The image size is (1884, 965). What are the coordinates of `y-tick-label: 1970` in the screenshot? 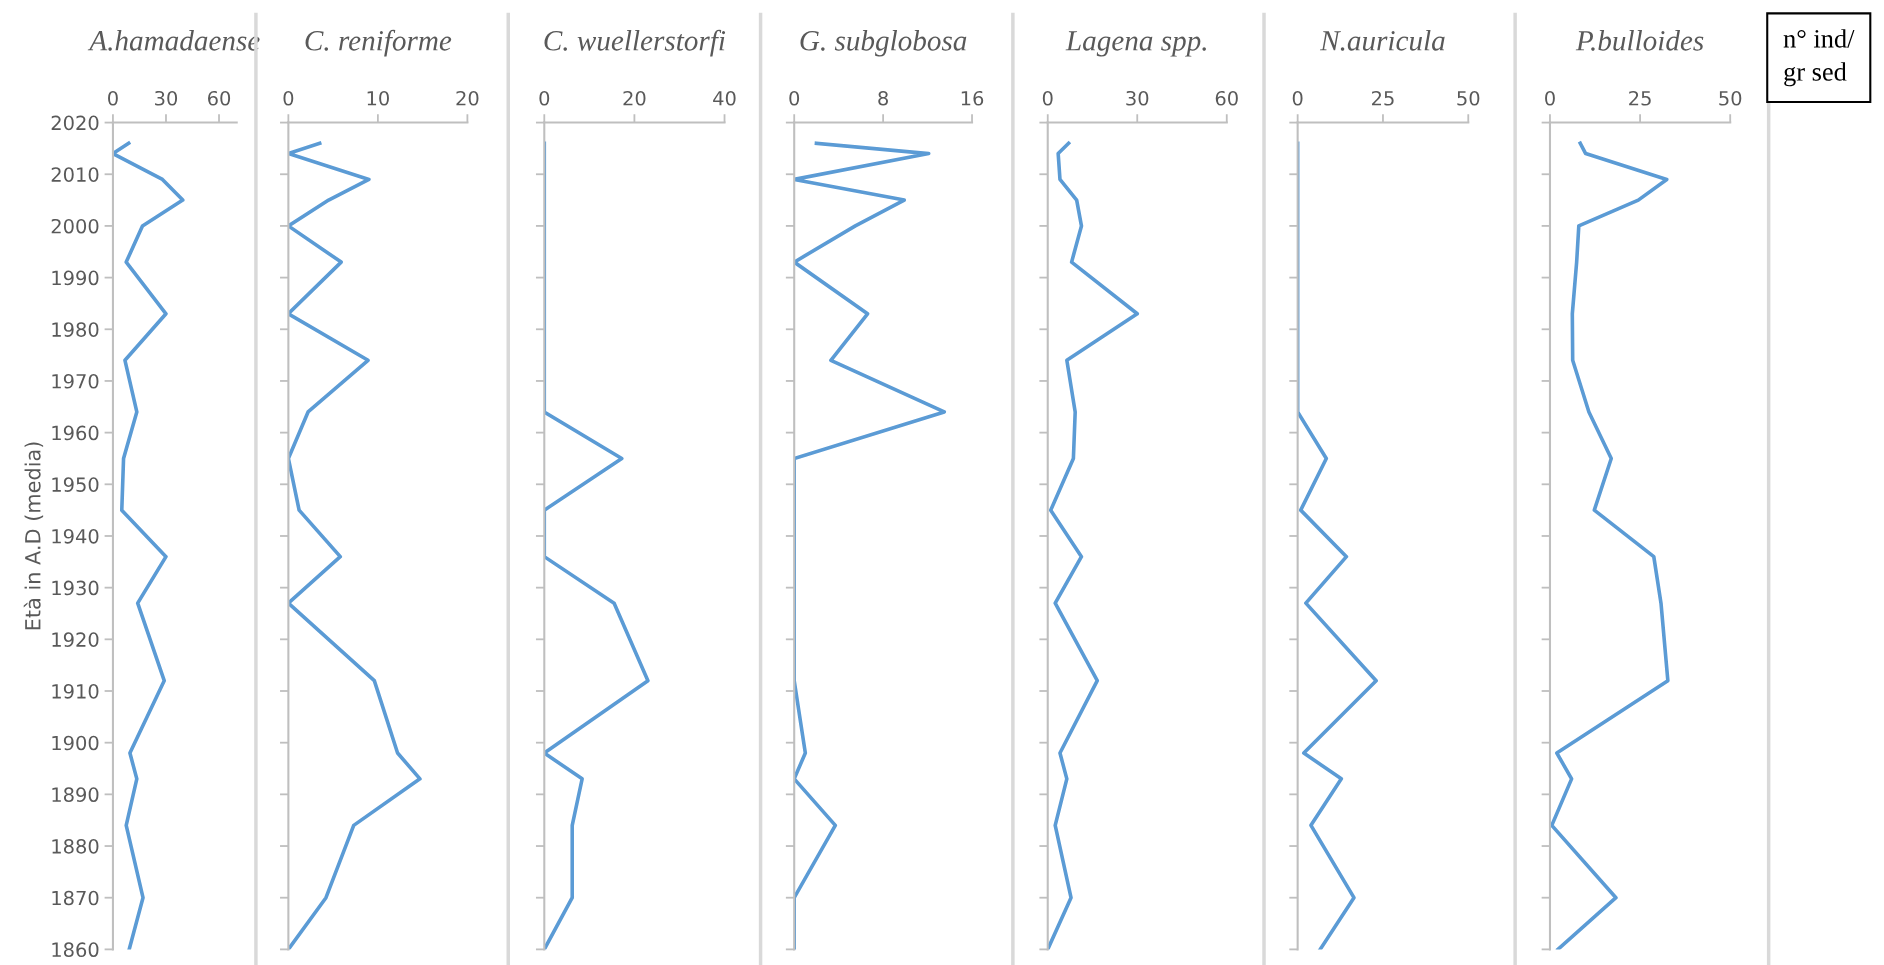 It's located at (75, 381).